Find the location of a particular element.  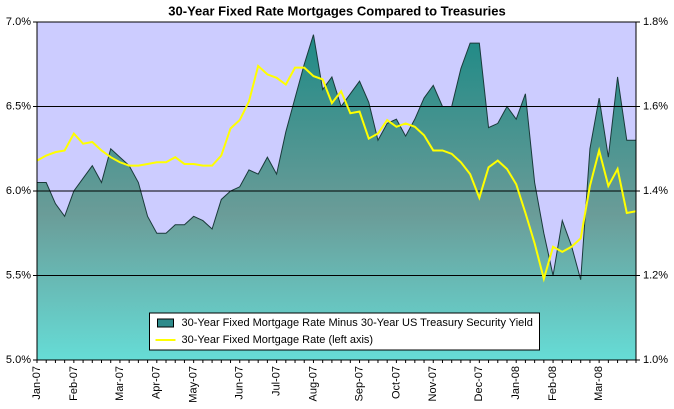

legend-label: 30-Year Fixed Mortgage Rate (left axis) is located at coordinates (278, 340).